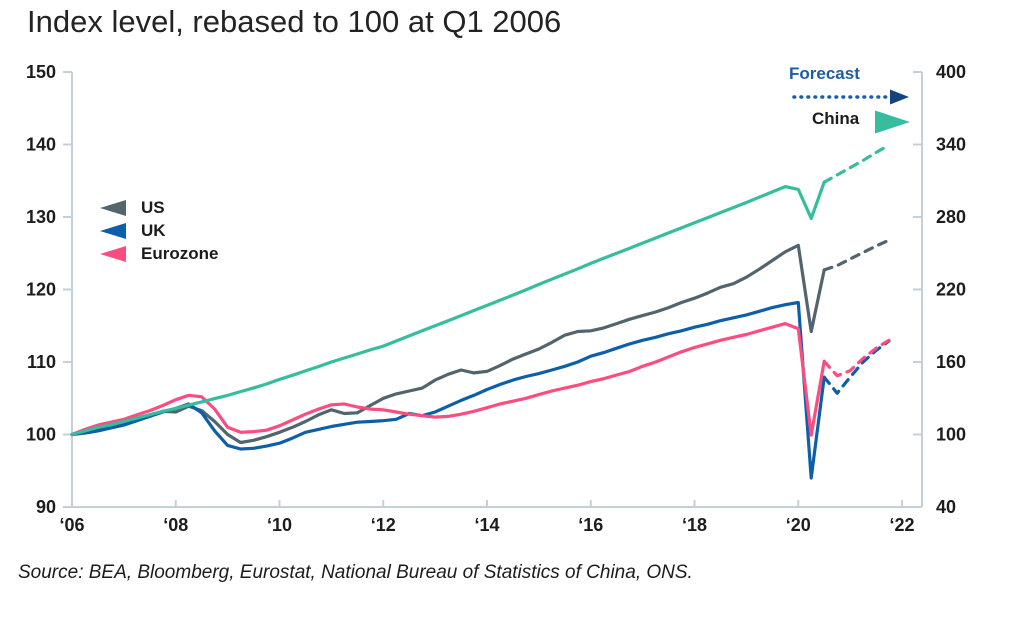  What do you see at coordinates (590, 525) in the screenshot?
I see `x-axis-tick-label: ‘16` at bounding box center [590, 525].